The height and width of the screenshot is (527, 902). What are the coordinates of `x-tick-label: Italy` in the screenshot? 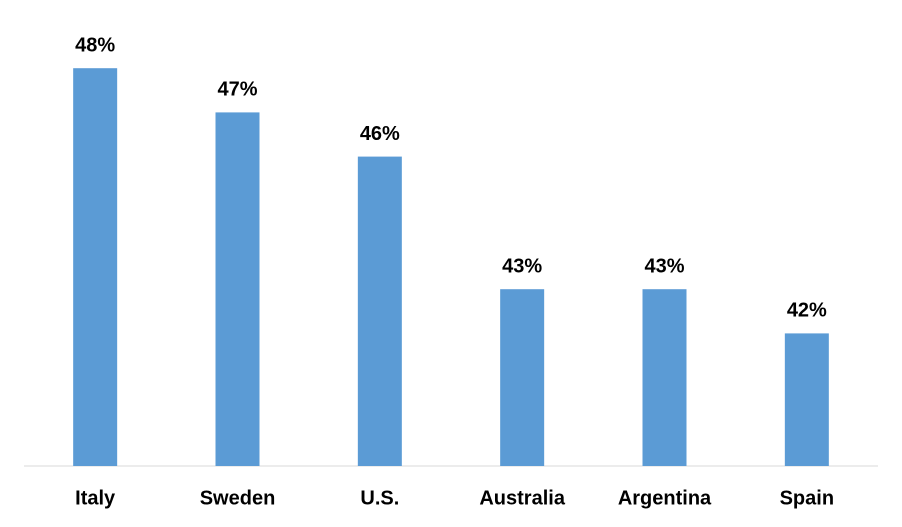 It's located at (95, 498).